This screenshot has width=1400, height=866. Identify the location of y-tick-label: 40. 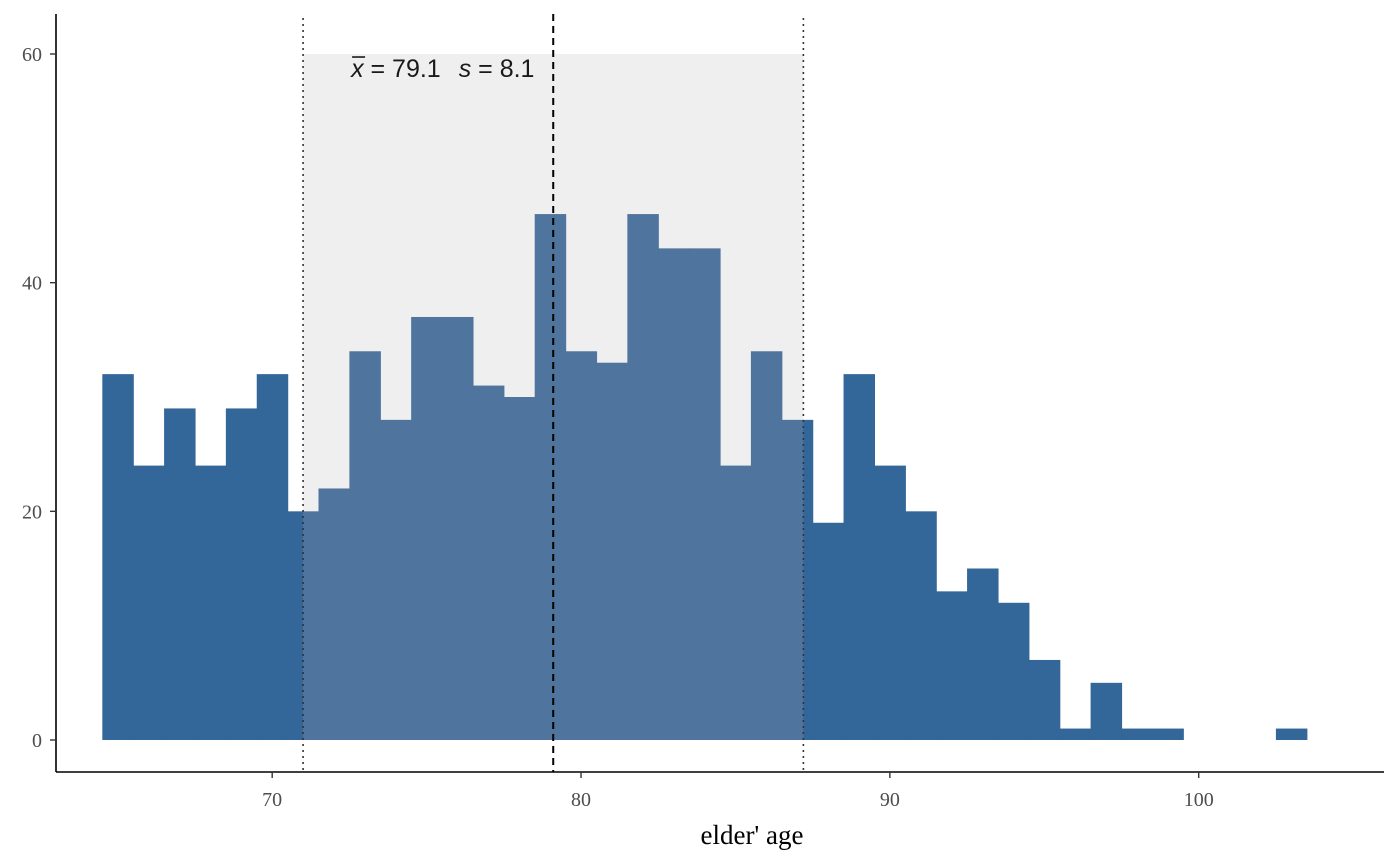
(32, 284).